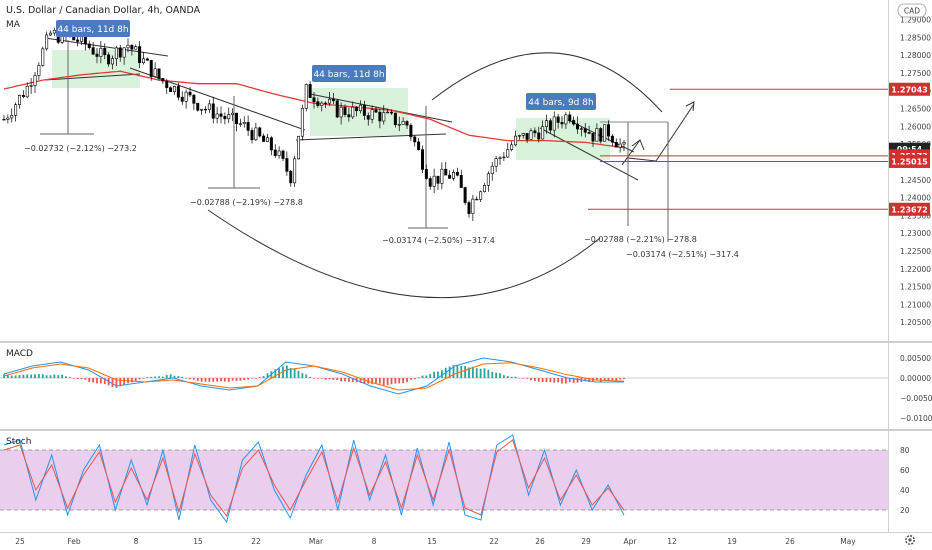  What do you see at coordinates (19, 354) in the screenshot?
I see `macd-pane-label: MACD` at bounding box center [19, 354].